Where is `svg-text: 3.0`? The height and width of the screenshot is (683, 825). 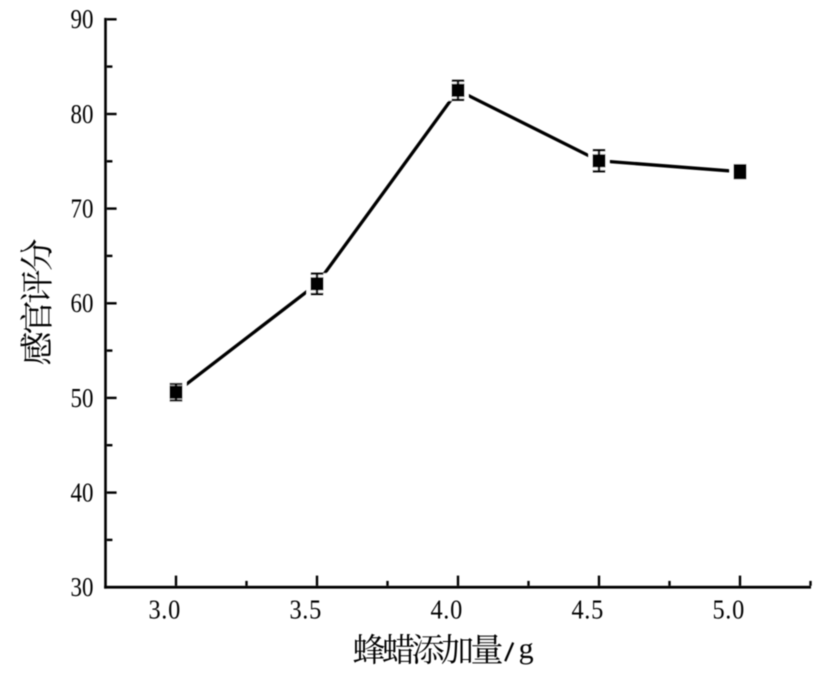
svg-text: 3.0 is located at coordinates (164, 609).